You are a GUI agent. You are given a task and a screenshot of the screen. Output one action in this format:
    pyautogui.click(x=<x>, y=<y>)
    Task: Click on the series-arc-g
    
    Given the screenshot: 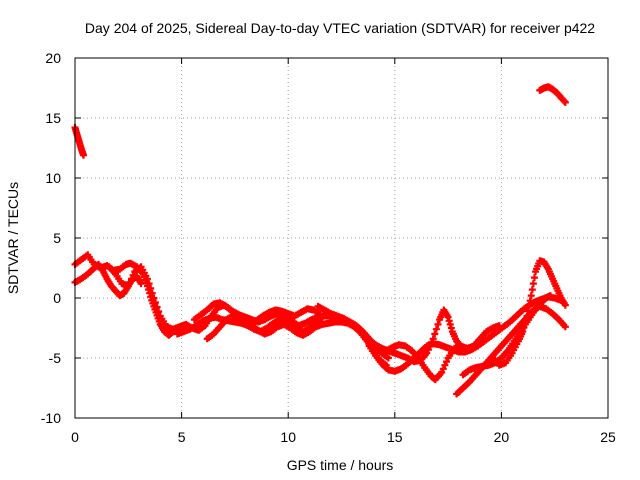 What is the action you would take?
    pyautogui.click(x=258, y=317)
    